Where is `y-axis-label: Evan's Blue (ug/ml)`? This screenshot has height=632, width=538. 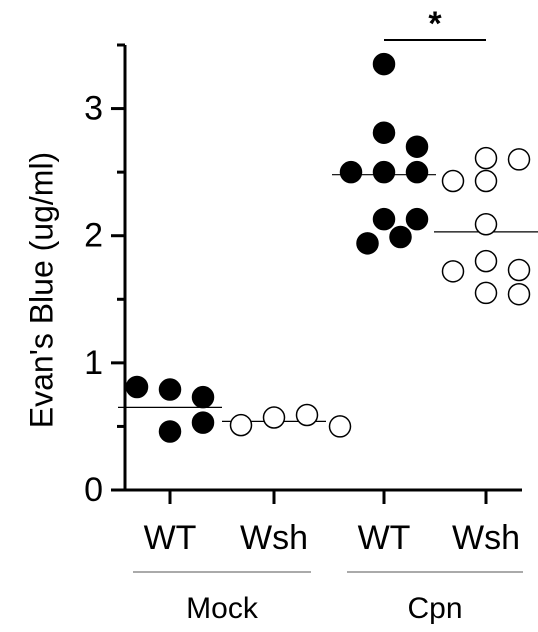
y-axis-label: Evan's Blue (ug/ml) is located at coordinates (41, 290).